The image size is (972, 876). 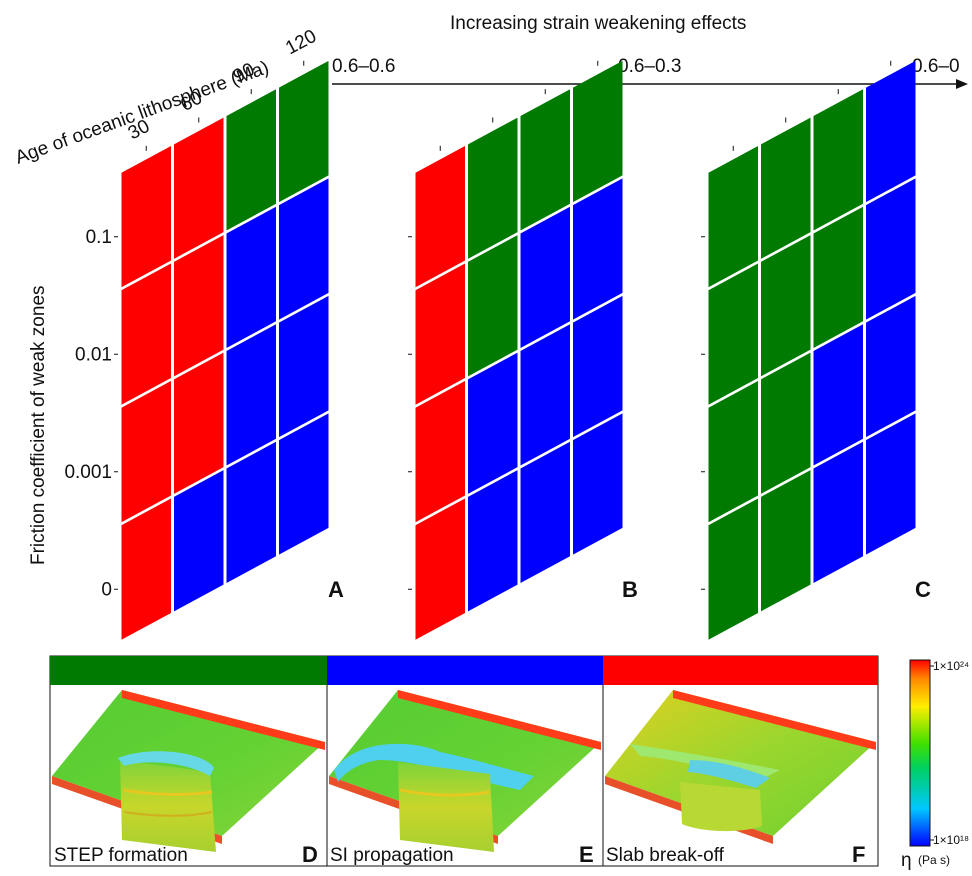 What do you see at coordinates (493, 306) in the screenshot?
I see `cell-b-r1-c1` at bounding box center [493, 306].